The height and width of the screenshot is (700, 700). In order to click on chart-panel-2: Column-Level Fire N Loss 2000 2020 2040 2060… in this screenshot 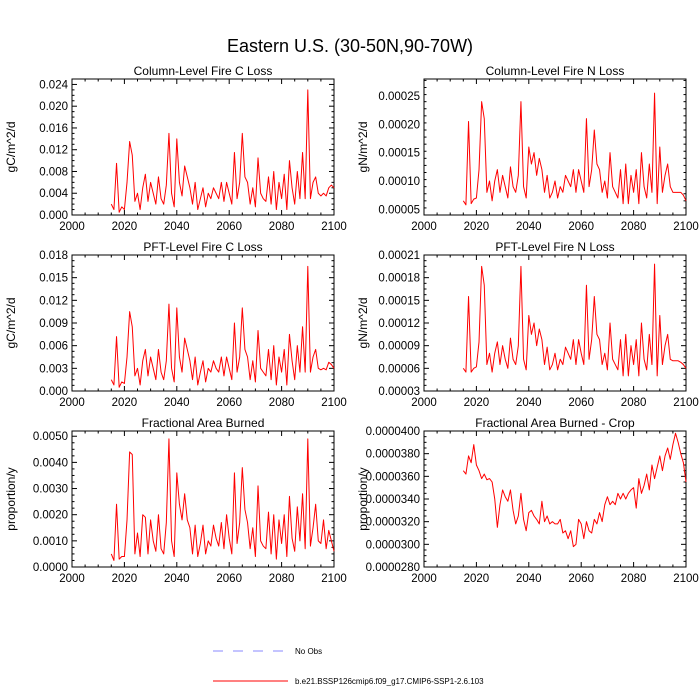, I will do `click(527, 148)`.